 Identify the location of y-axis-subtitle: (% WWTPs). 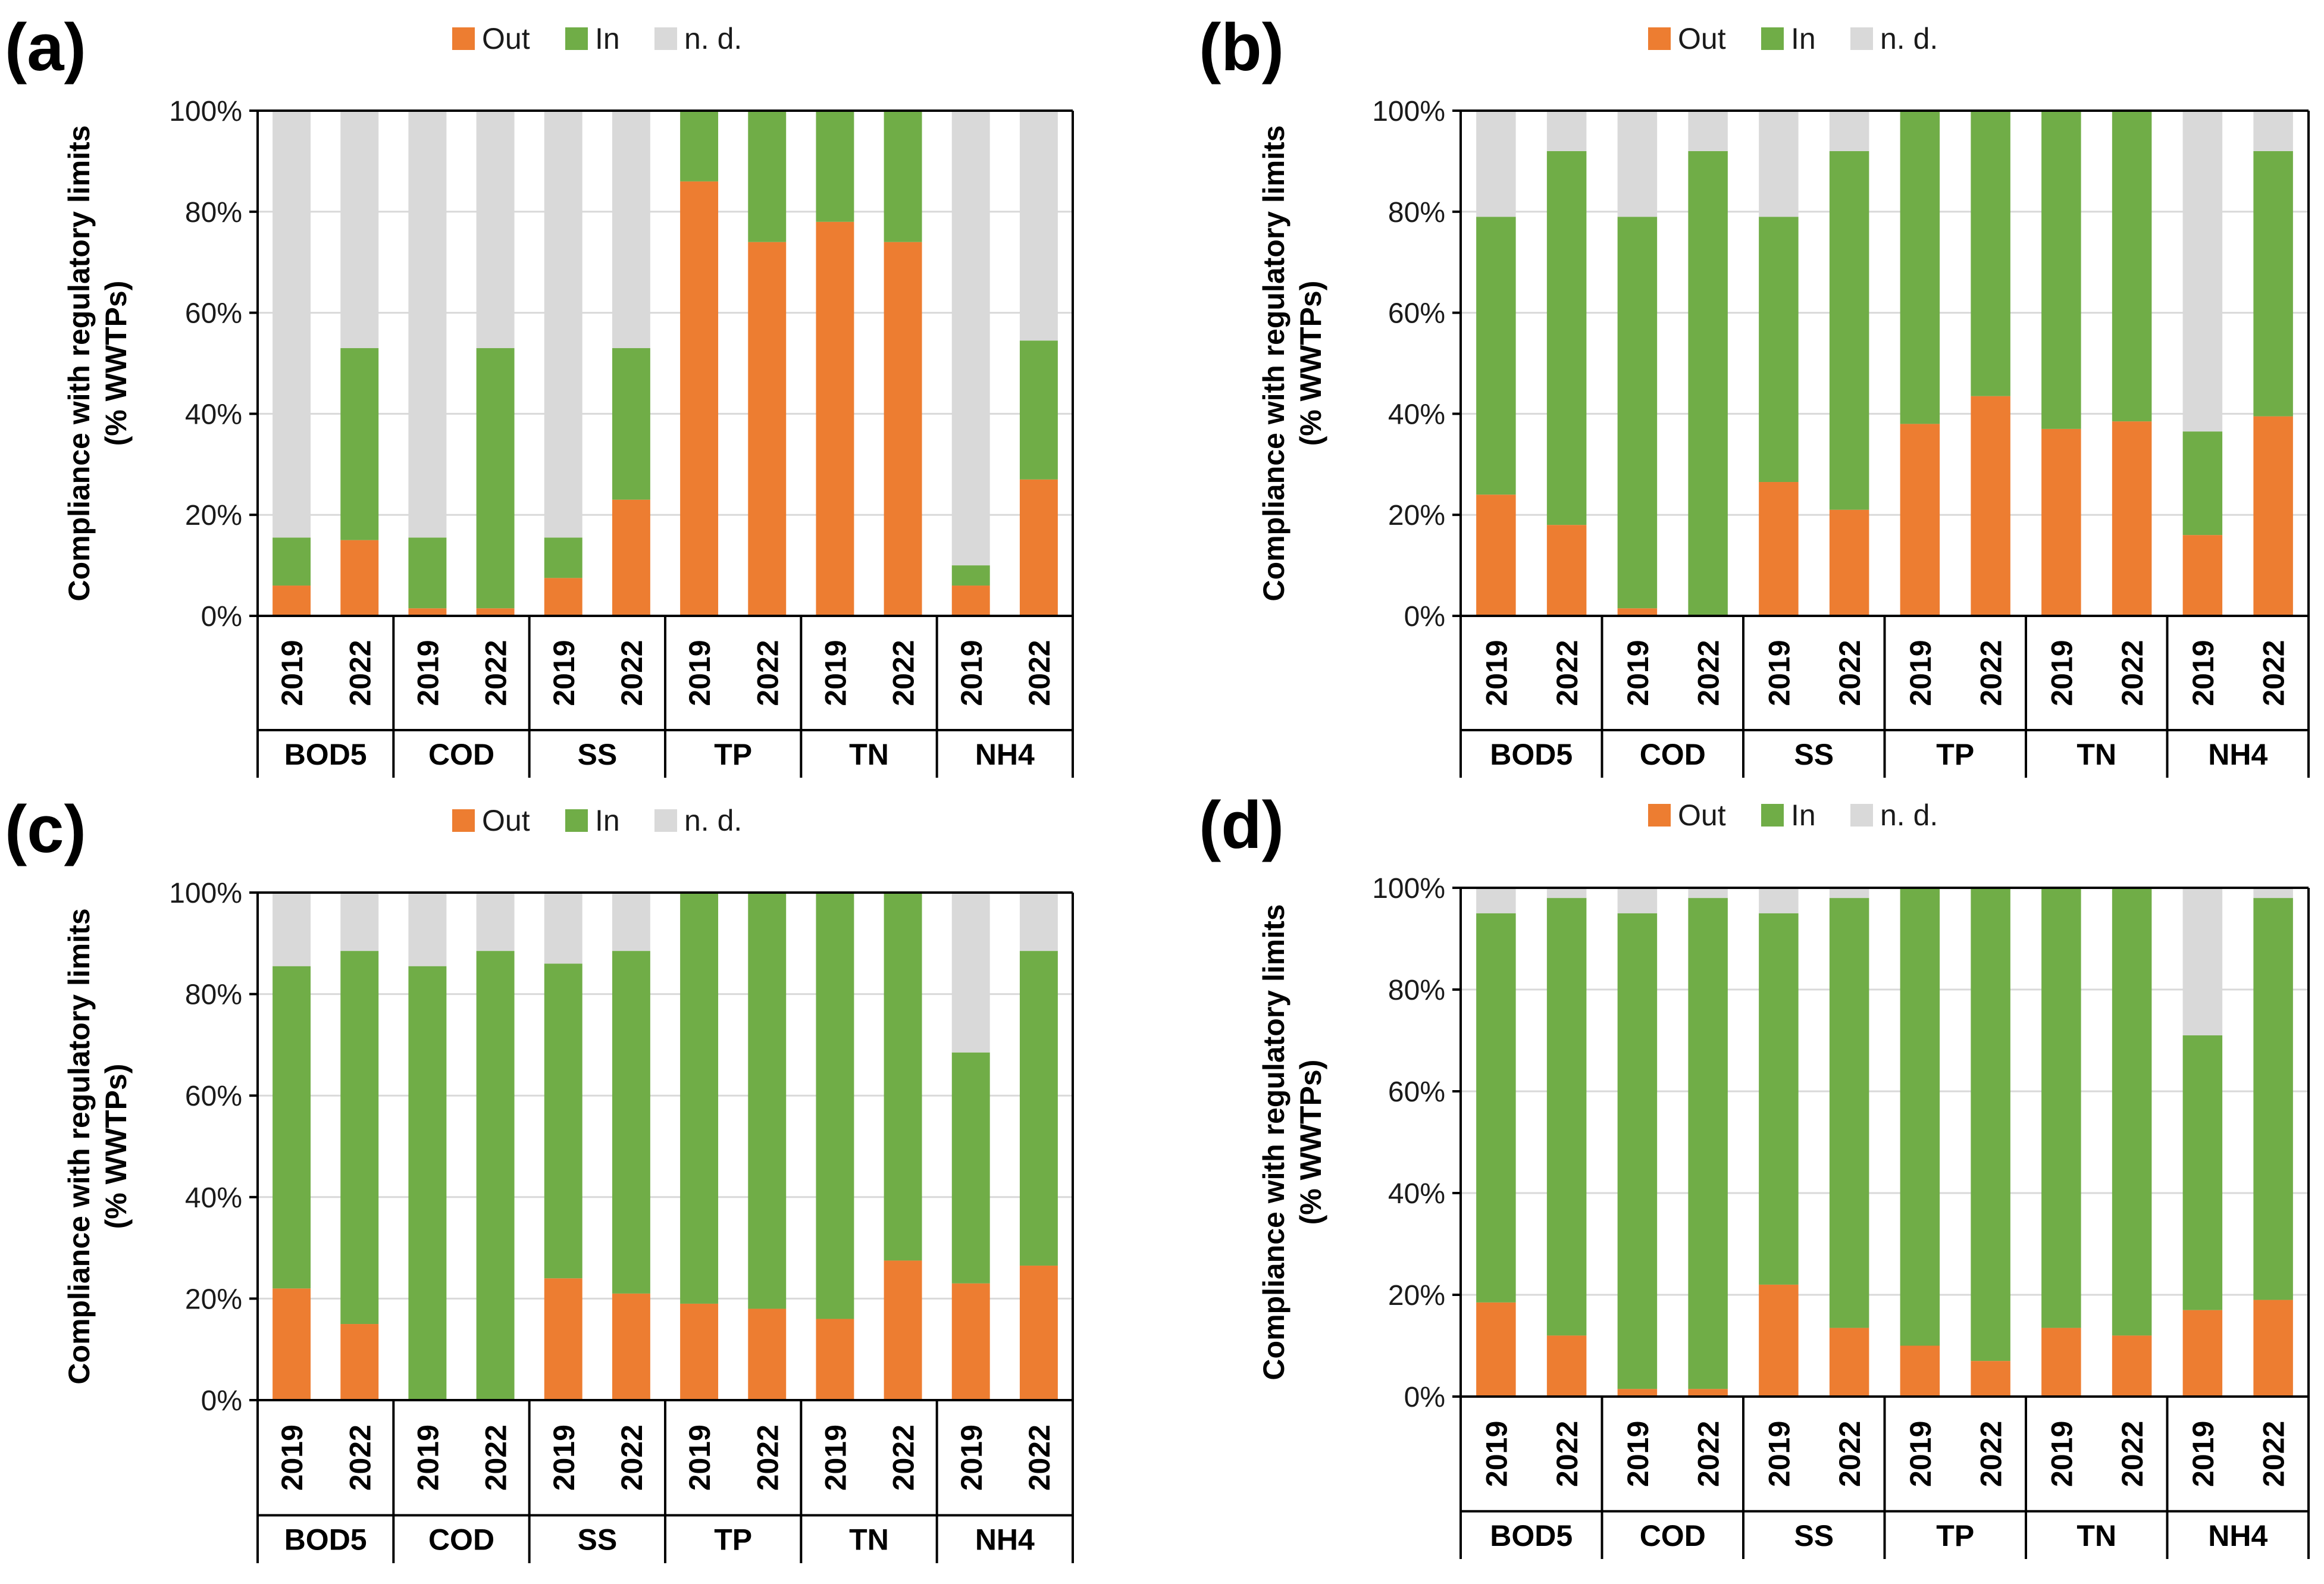
(1310, 363).